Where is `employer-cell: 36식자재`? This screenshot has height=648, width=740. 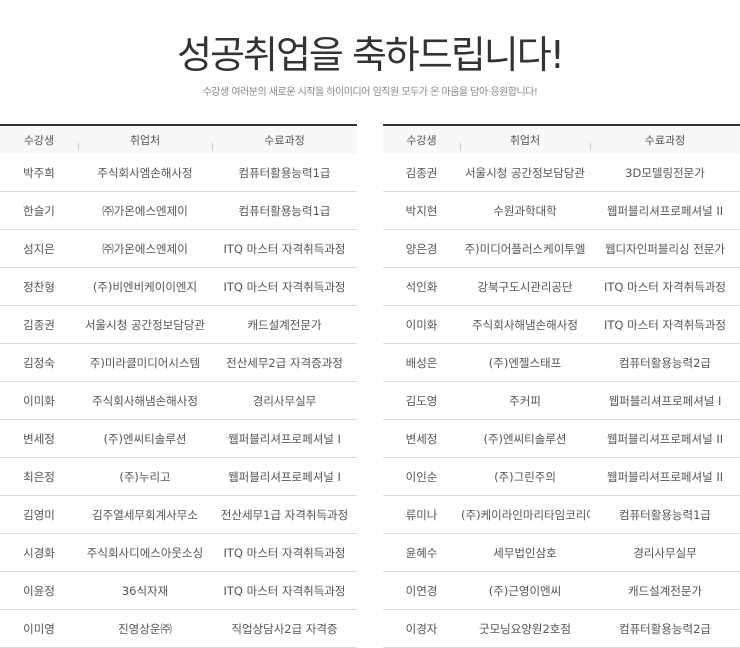 employer-cell: 36식자재 is located at coordinates (145, 590).